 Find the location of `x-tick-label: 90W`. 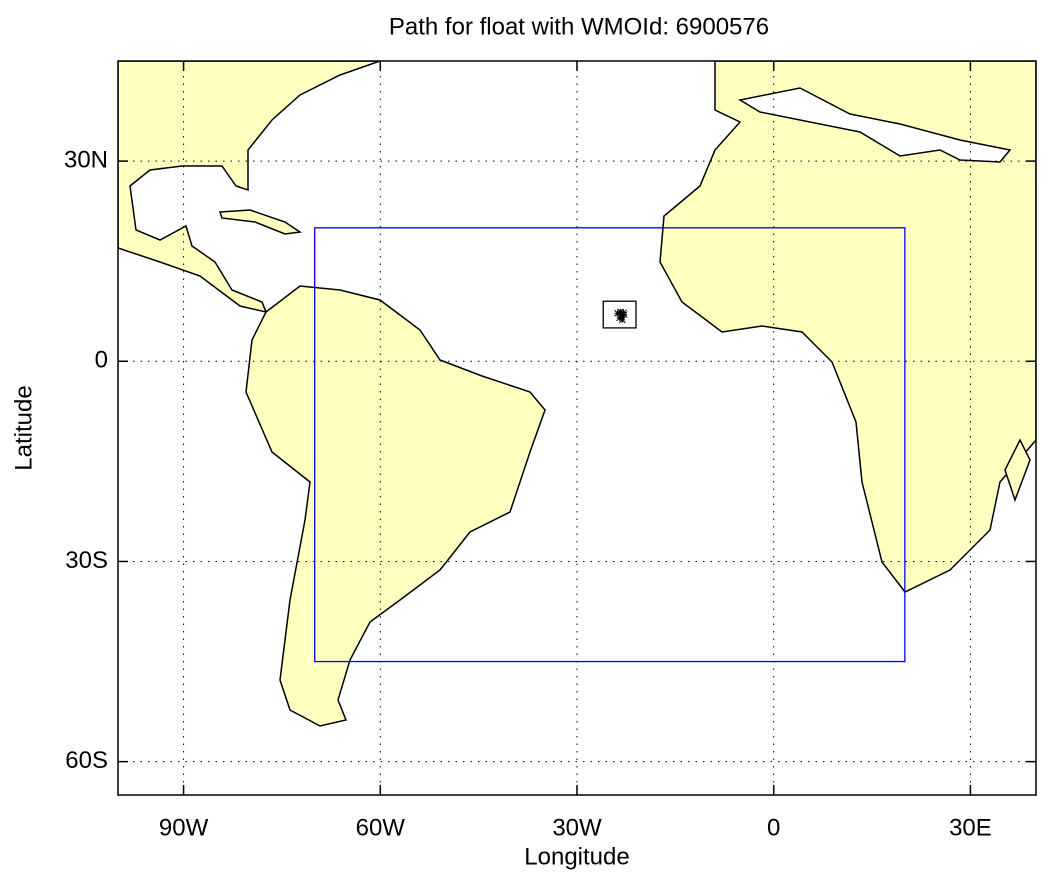

x-tick-label: 90W is located at coordinates (184, 827).